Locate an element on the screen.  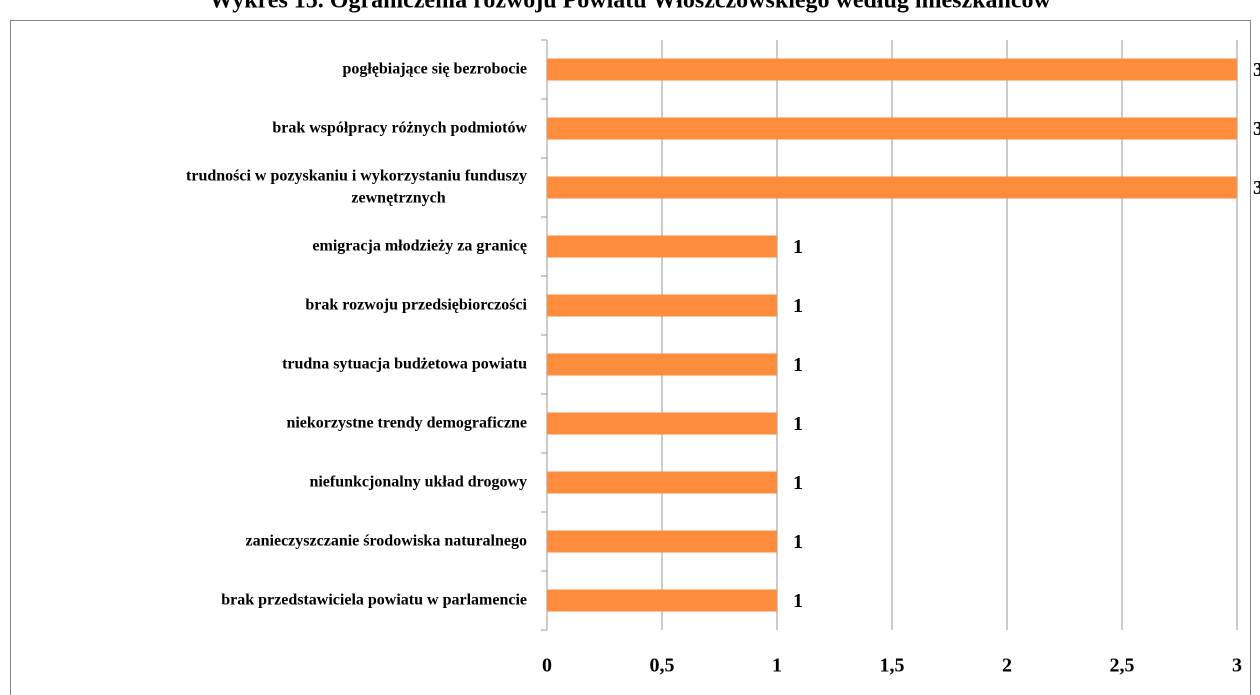
y-tick-label: brak współpracy różnych podmiotów is located at coordinates (399, 127).